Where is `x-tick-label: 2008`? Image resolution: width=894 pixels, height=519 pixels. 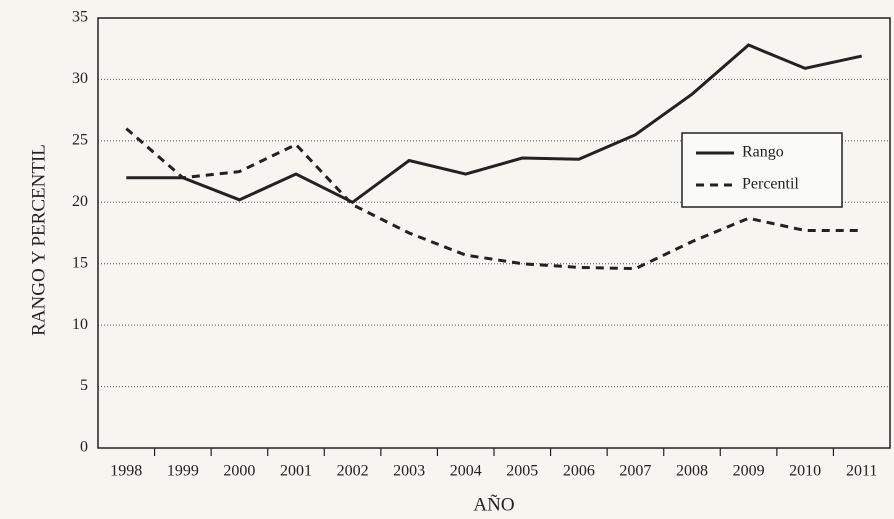
x-tick-label: 2008 is located at coordinates (692, 471).